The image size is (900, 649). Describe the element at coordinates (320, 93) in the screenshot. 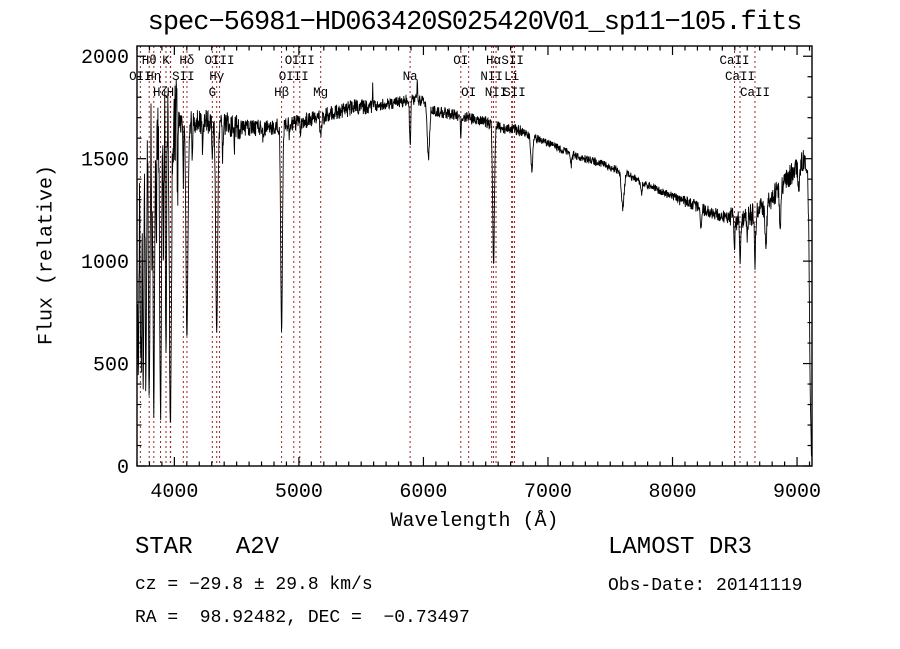

I see `spectral-line-label: Mg` at that location.